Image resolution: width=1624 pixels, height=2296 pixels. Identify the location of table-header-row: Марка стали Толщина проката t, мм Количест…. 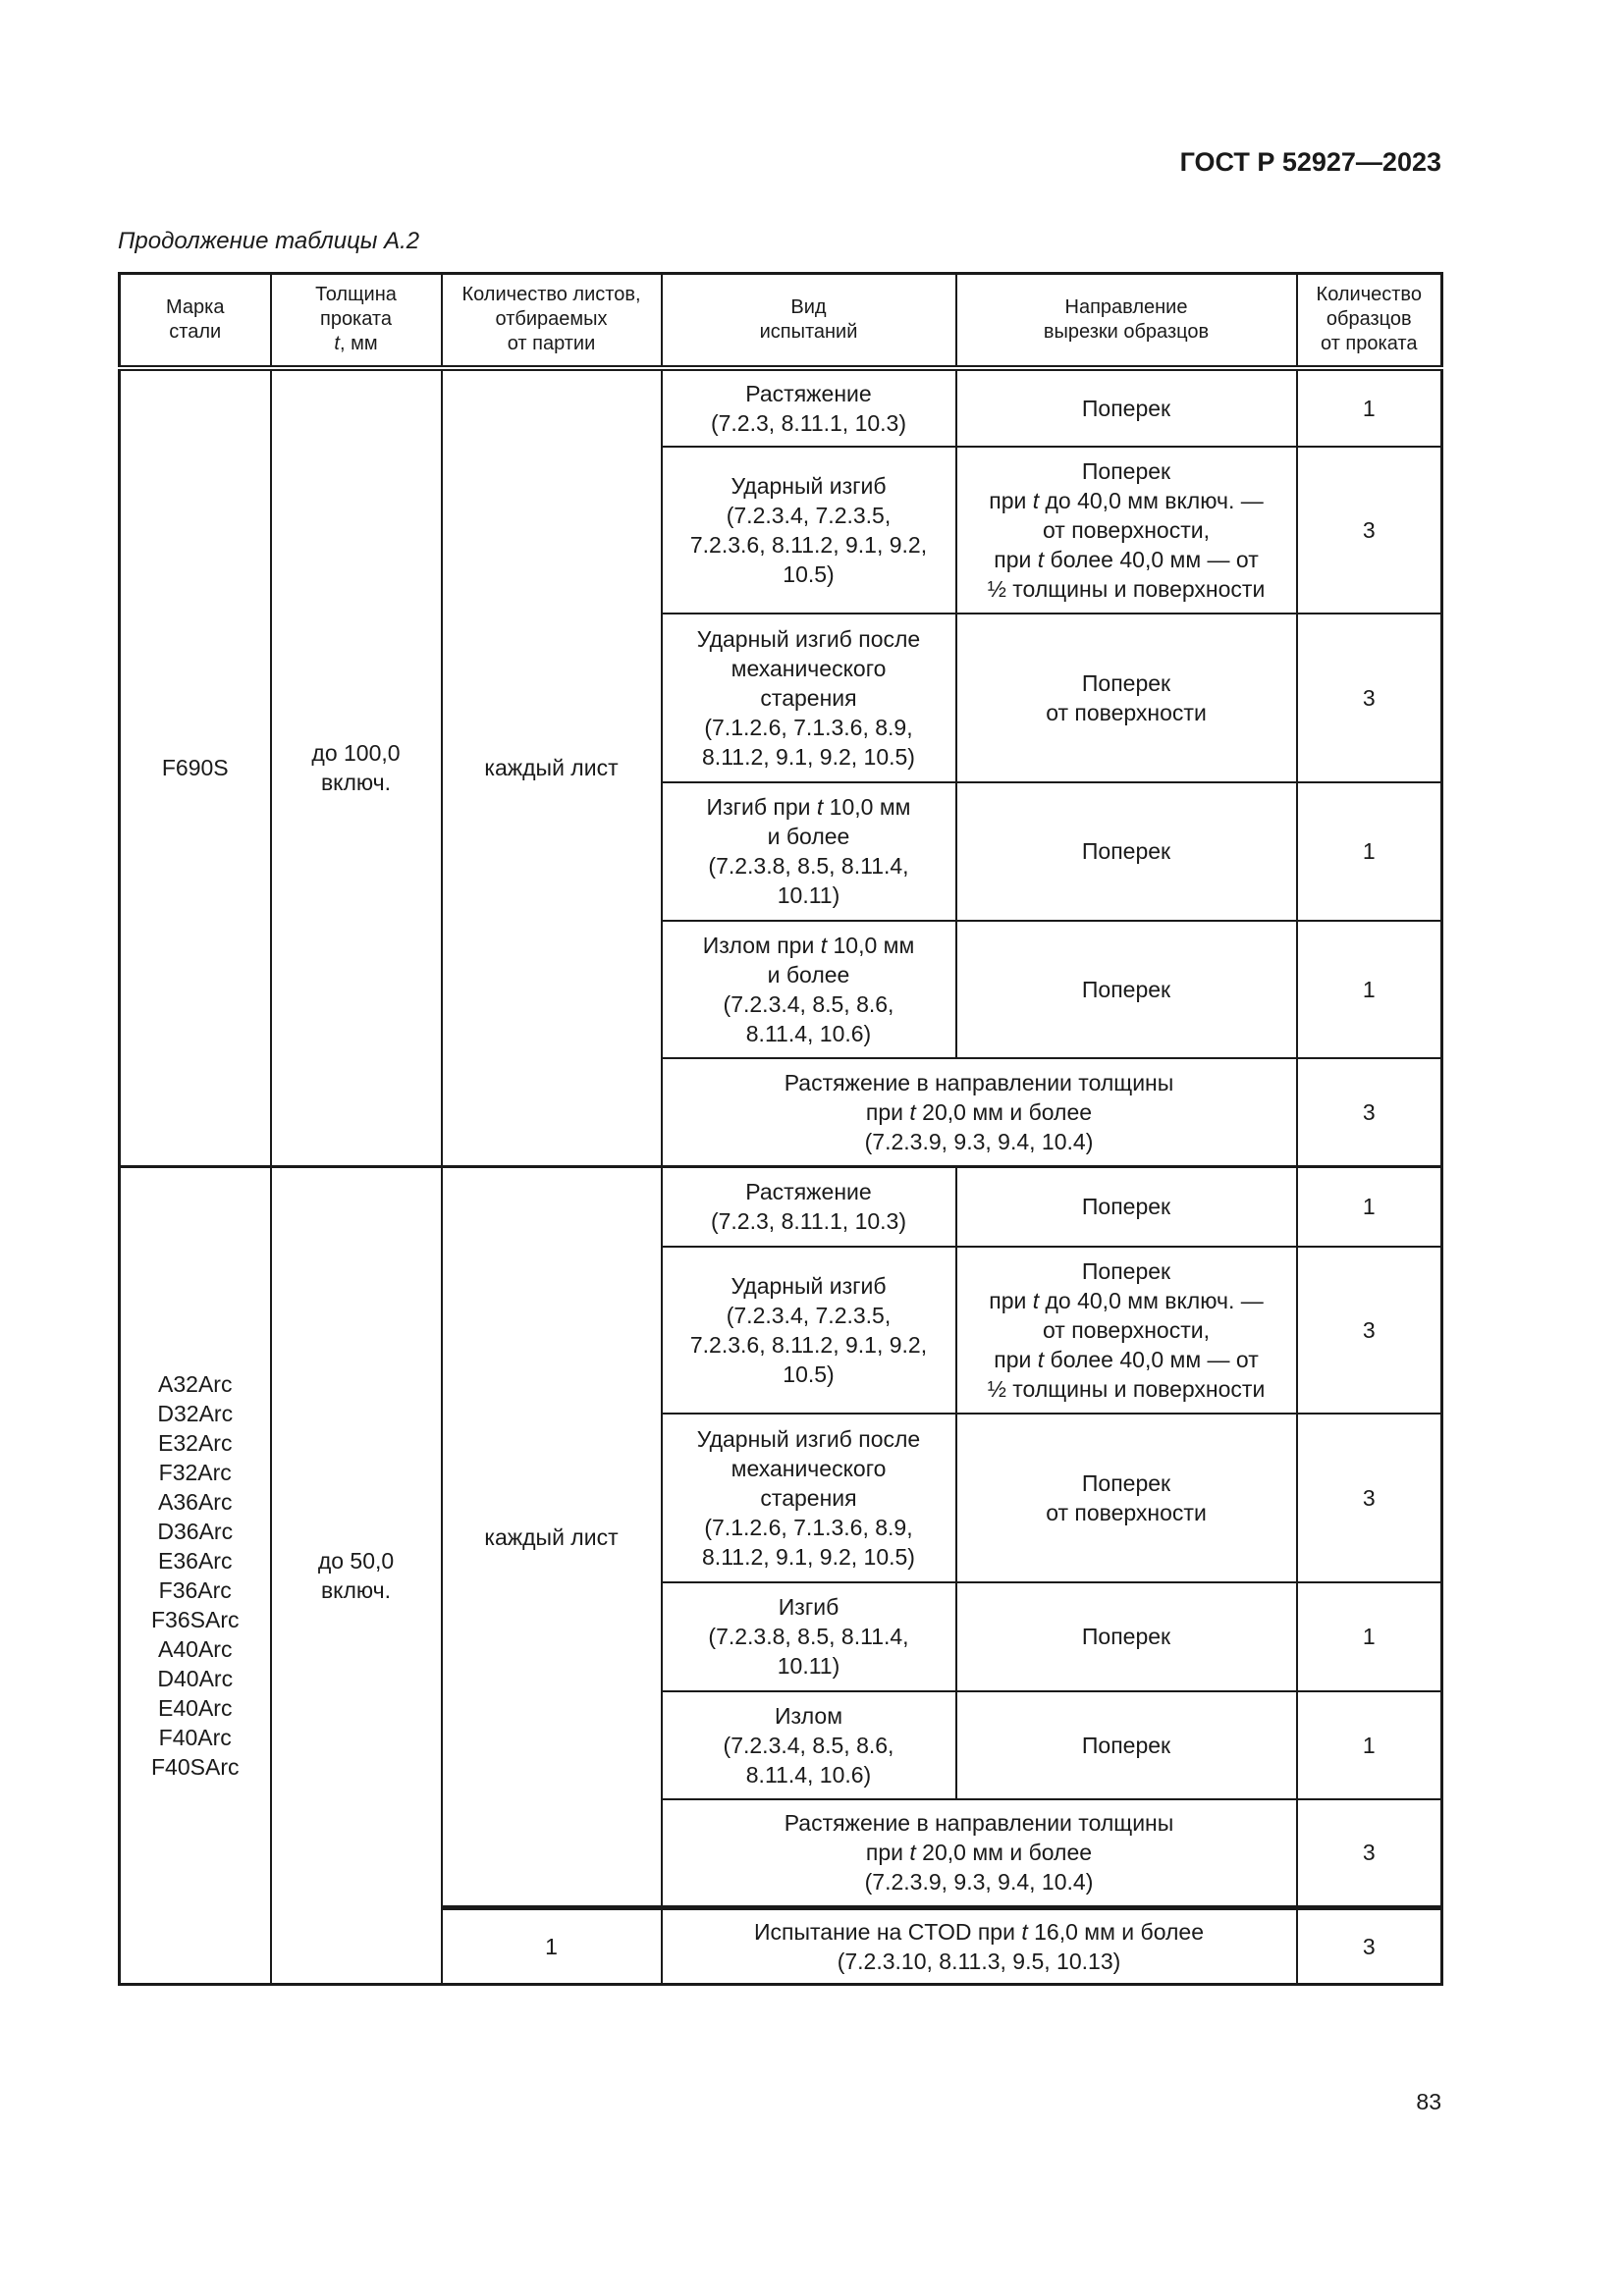
(780, 321).